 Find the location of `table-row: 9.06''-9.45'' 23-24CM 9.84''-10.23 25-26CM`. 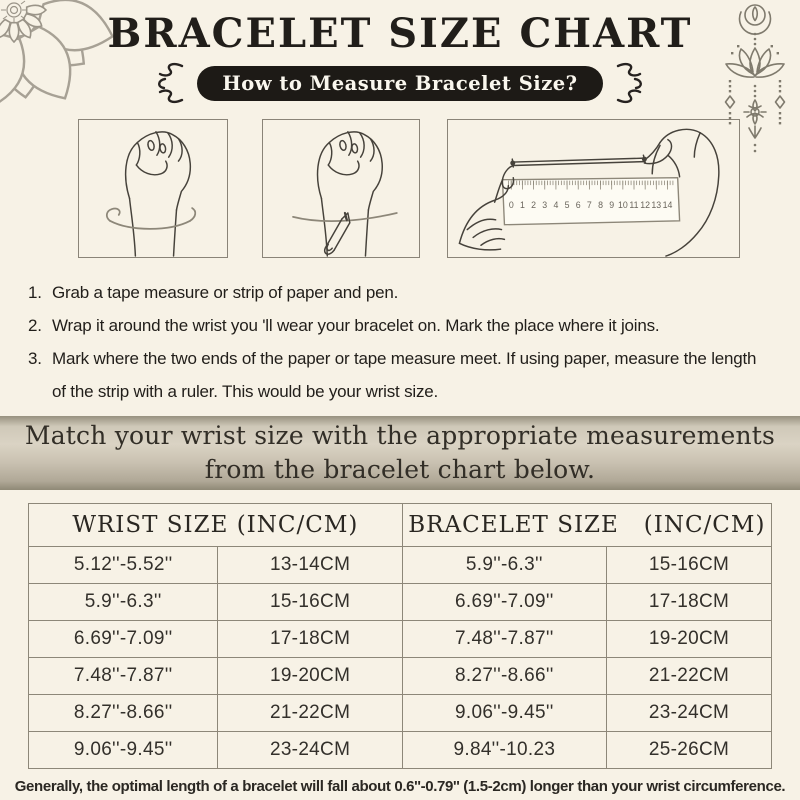

table-row: 9.06''-9.45'' 23-24CM 9.84''-10.23 25-26CM is located at coordinates (399, 750).